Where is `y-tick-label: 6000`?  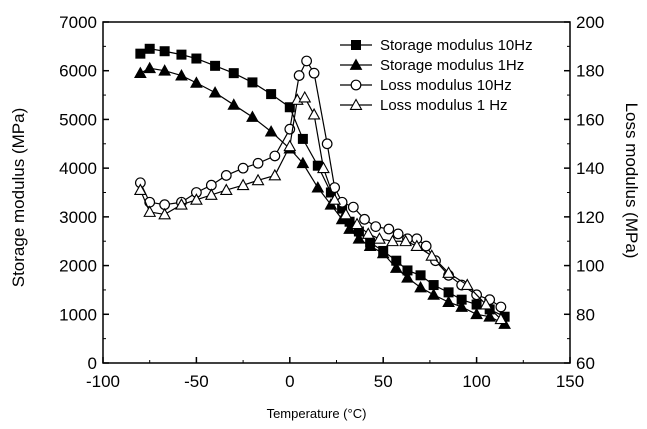
y-tick-label: 6000 is located at coordinates (78, 71).